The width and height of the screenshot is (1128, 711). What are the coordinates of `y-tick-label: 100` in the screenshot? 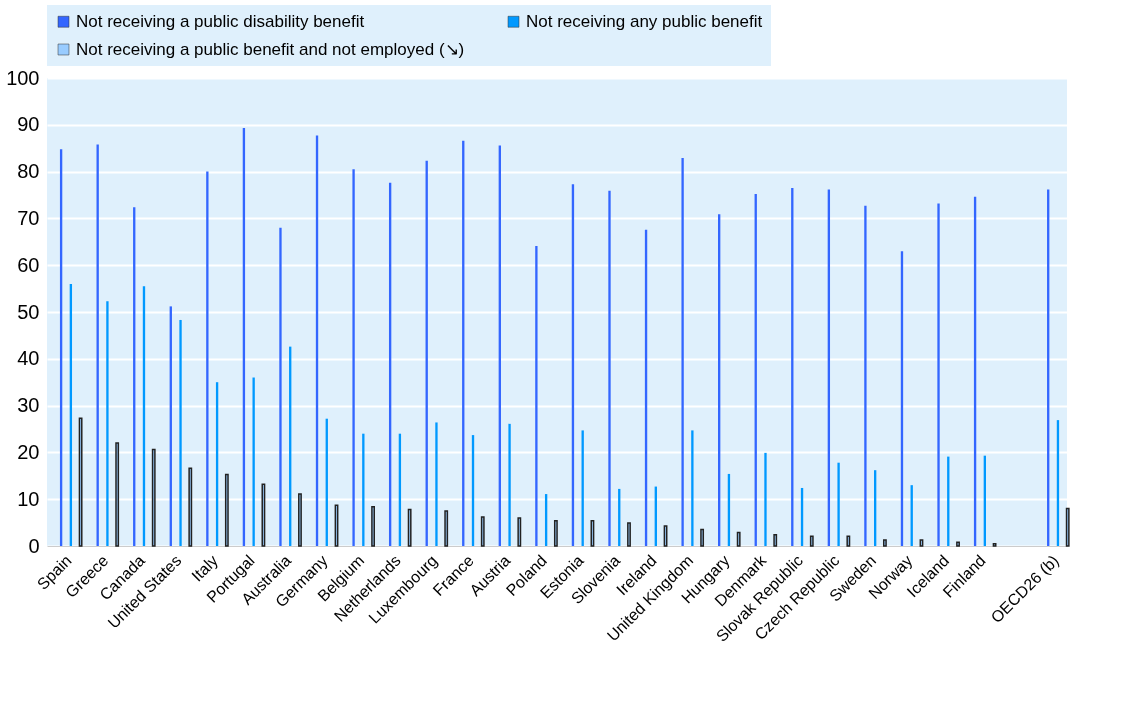 It's located at (23, 77).